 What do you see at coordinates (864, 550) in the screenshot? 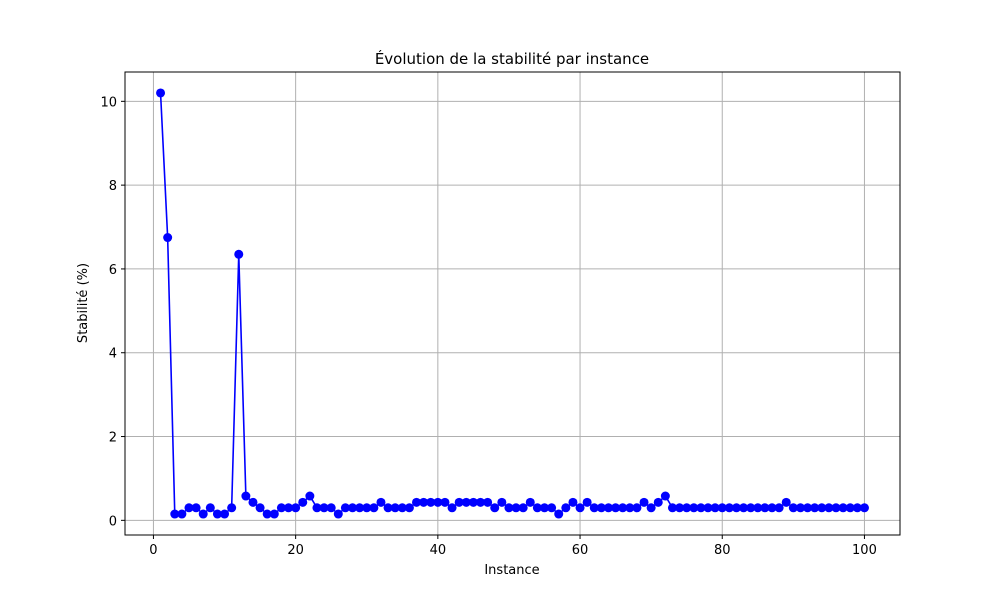
I see `x-tick-label: 100` at bounding box center [864, 550].